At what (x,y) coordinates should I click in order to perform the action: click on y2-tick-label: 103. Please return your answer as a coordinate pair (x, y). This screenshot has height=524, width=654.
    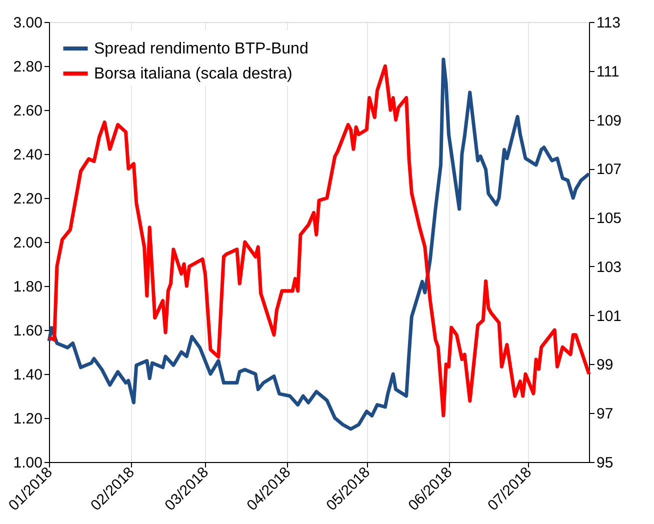
    Looking at the image, I should click on (609, 267).